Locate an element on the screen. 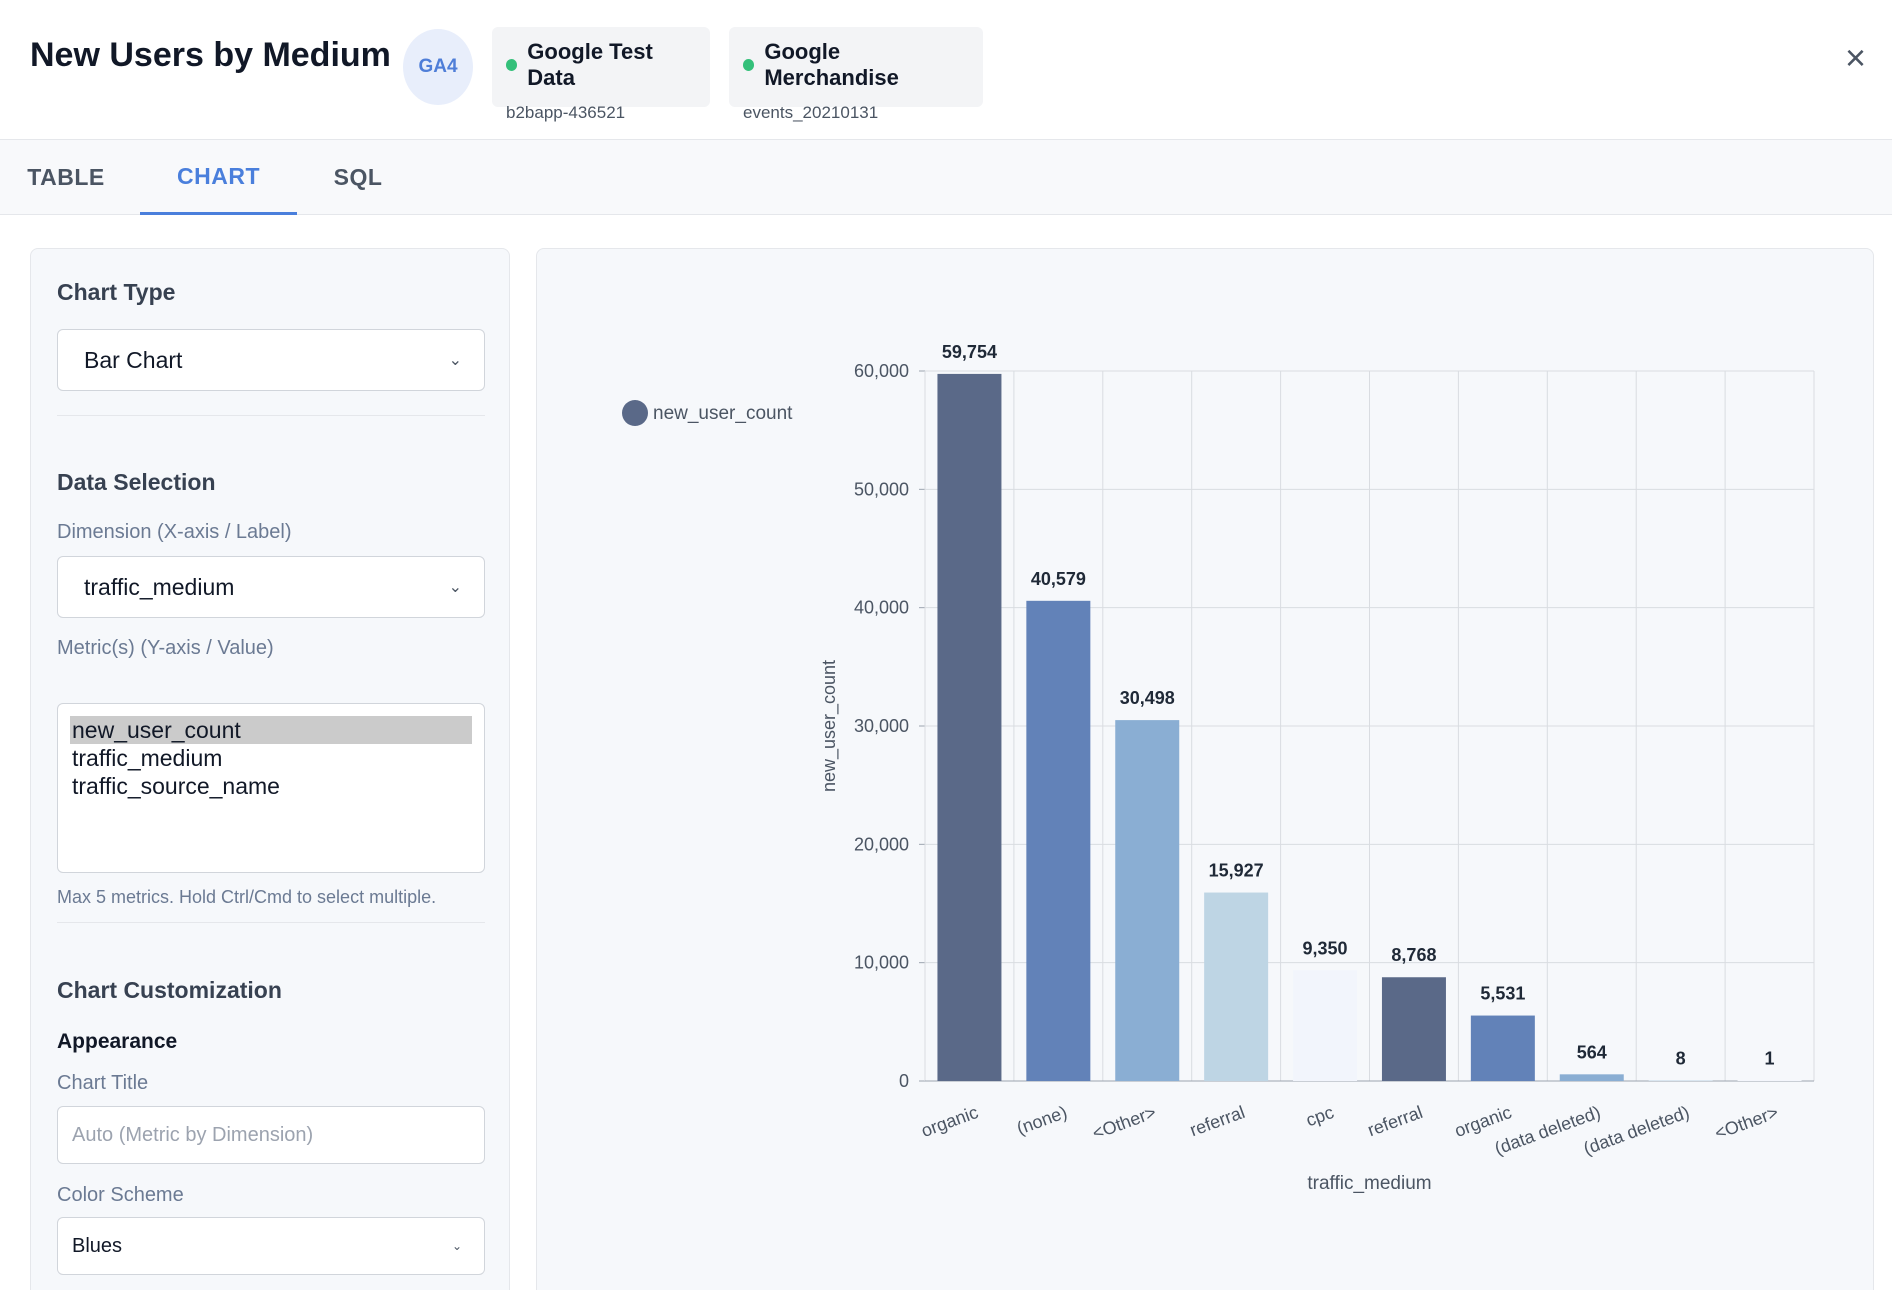  y-tick-label: 20,000 is located at coordinates (881, 844).